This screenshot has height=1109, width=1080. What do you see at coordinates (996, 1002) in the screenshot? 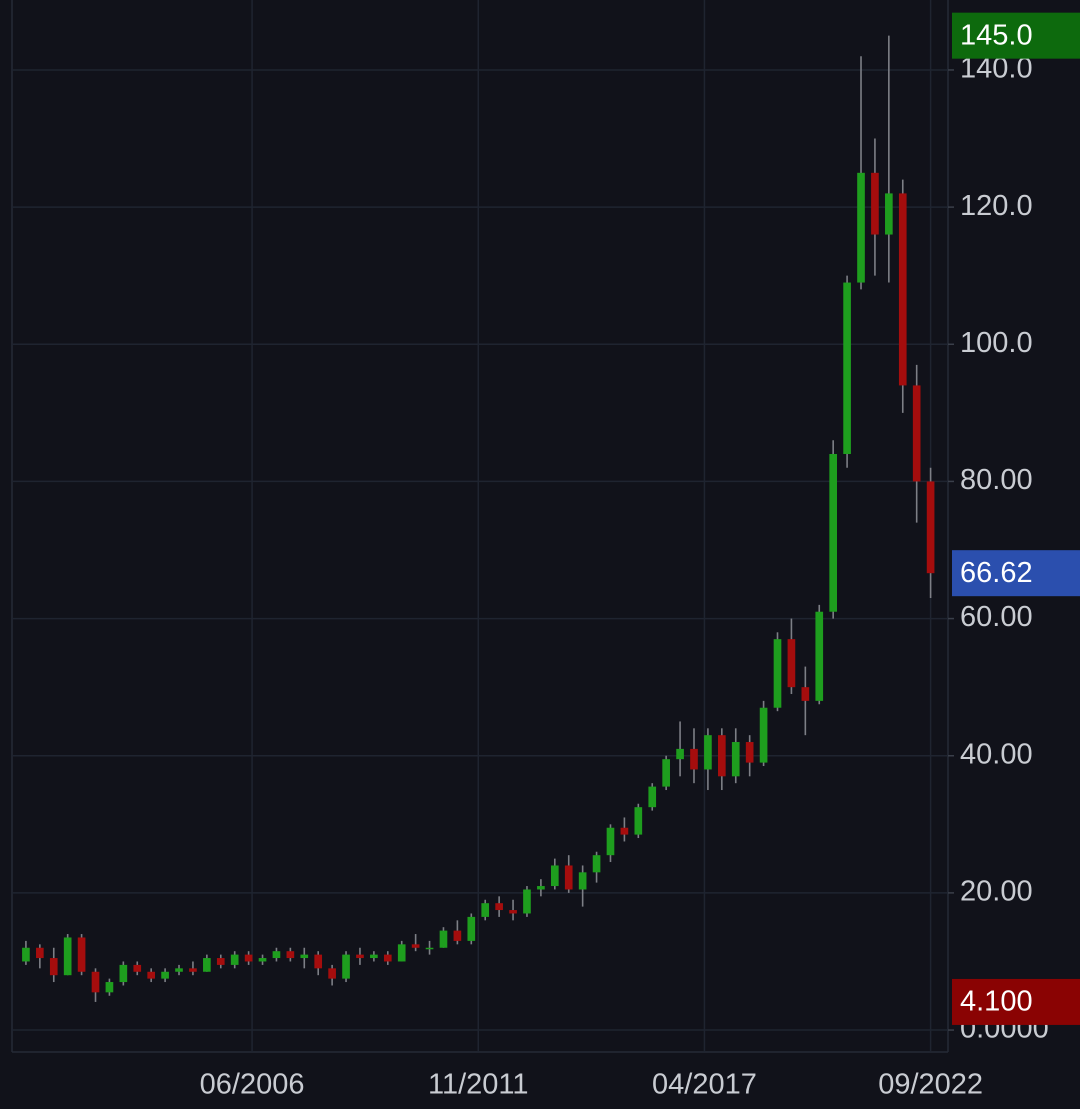
I see `price-badge-label: 4.100` at bounding box center [996, 1002].